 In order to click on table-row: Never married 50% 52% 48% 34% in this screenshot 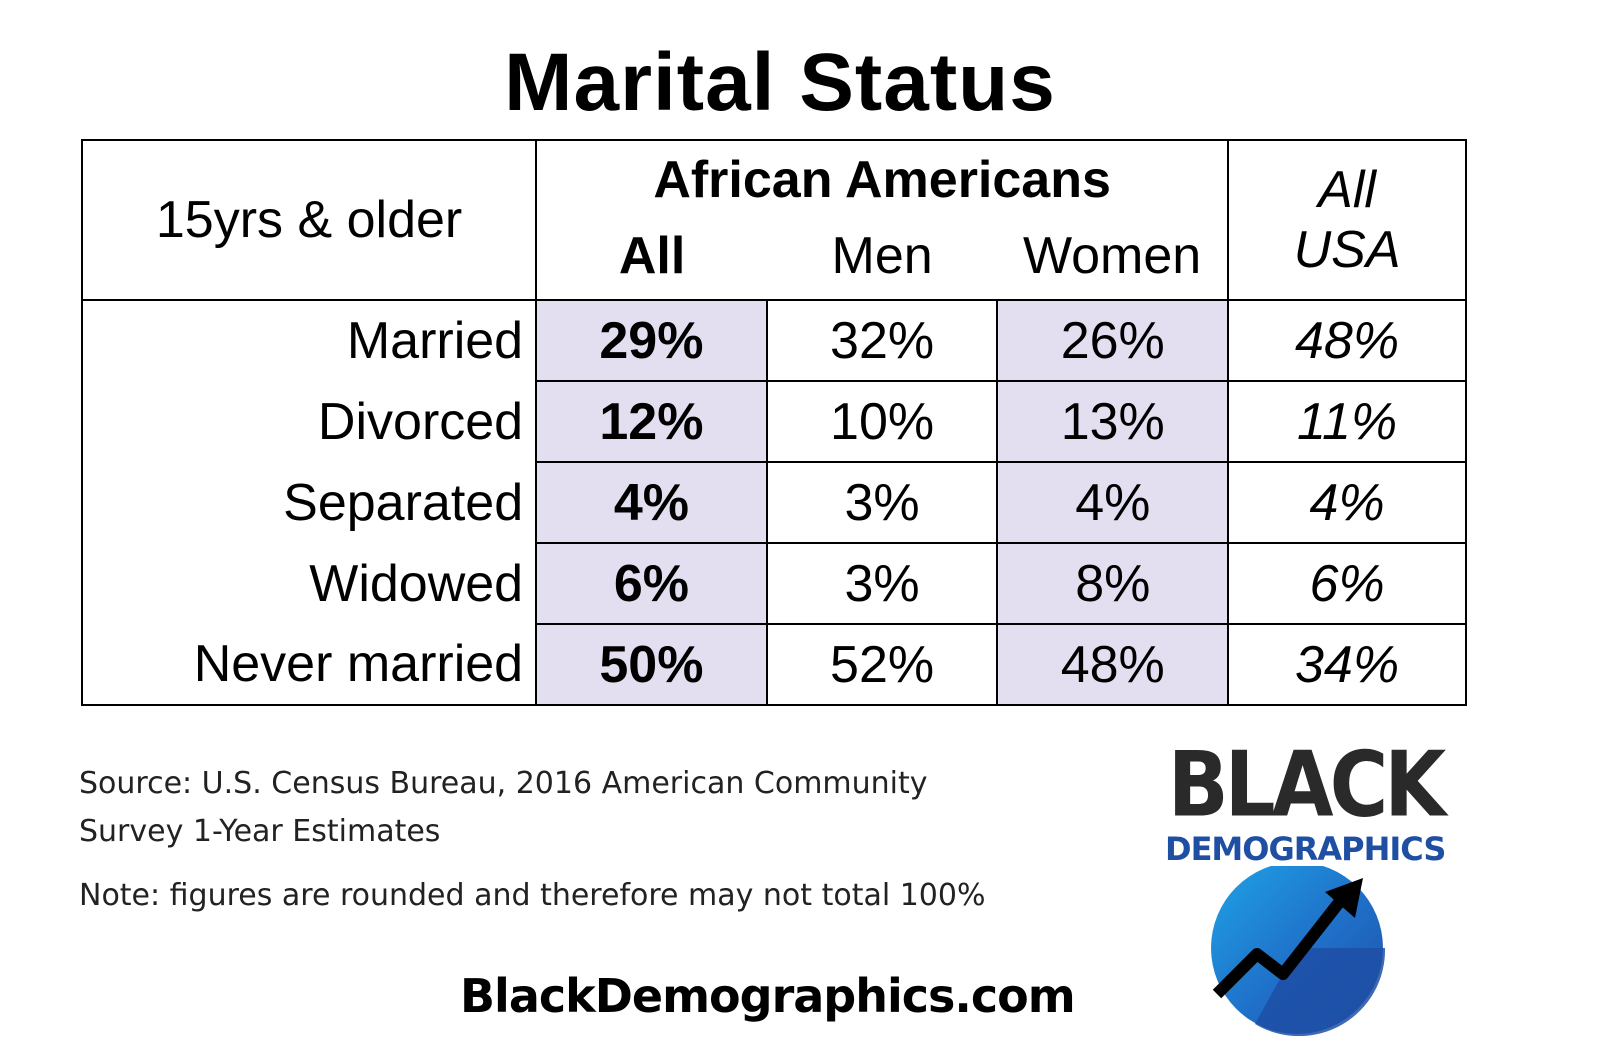, I will do `click(773, 664)`.